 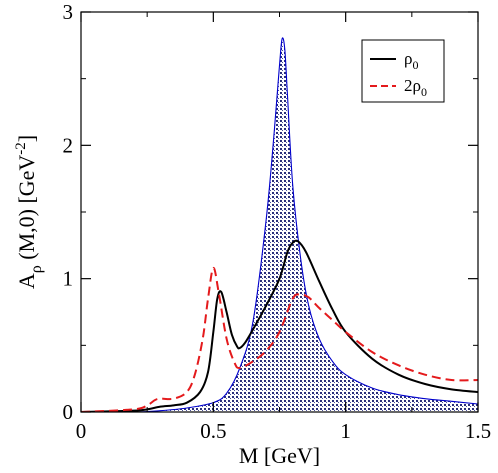 I want to click on y-axis-title-sub: ρ, so click(x=36, y=269).